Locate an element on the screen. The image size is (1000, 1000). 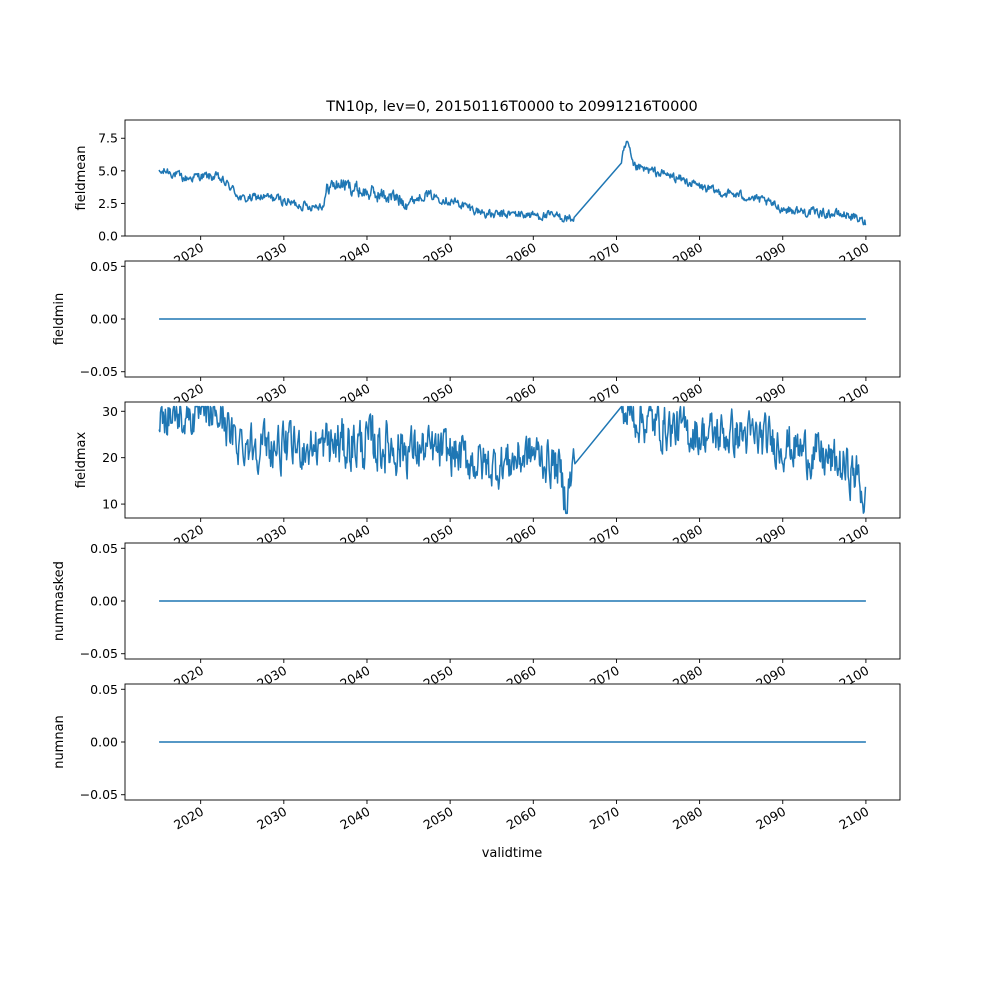
axes-frame-fieldmean is located at coordinates (512, 178).